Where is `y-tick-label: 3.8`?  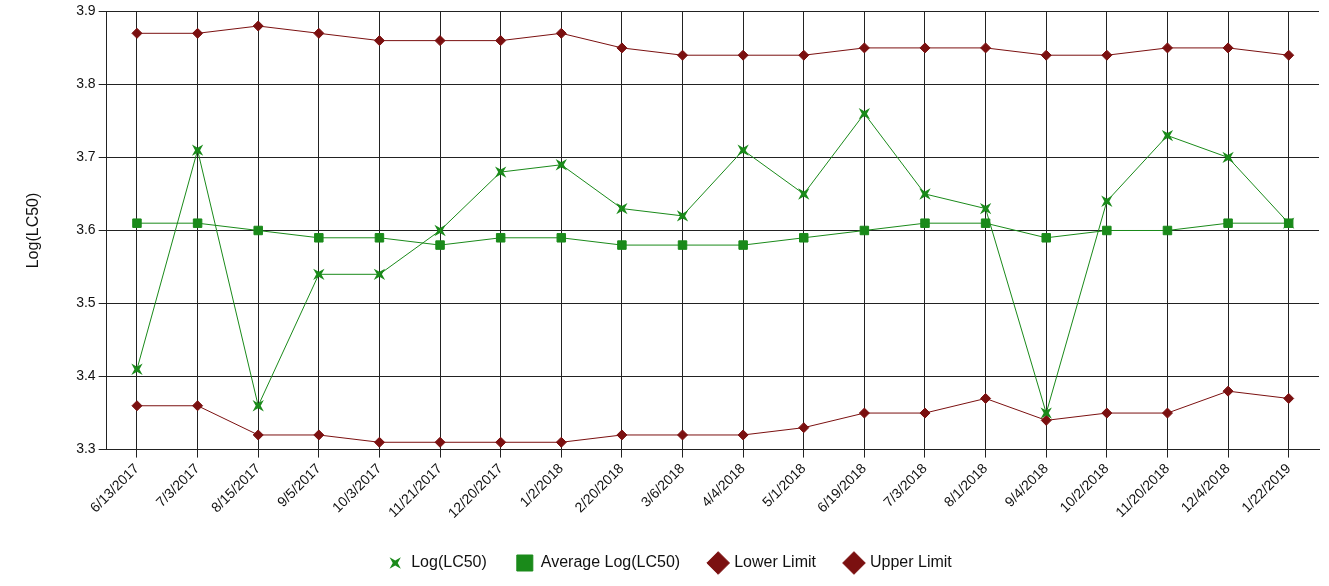 y-tick-label: 3.8 is located at coordinates (86, 83).